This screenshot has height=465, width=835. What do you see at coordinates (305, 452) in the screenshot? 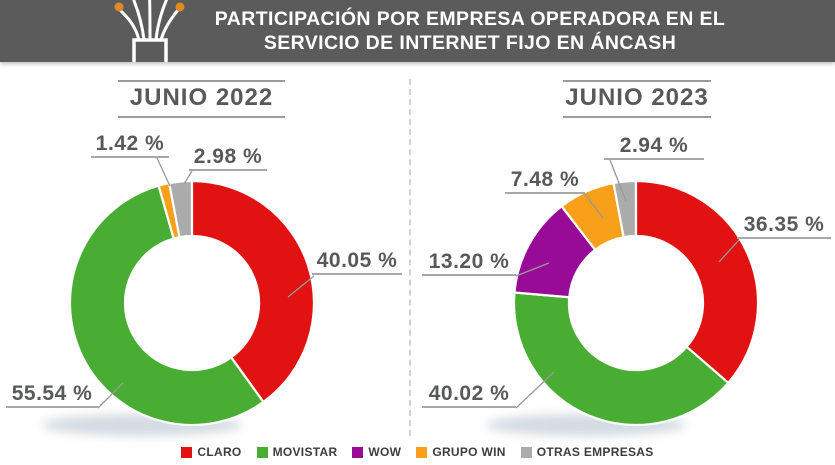
I see `legend-label: MOVISTAR` at bounding box center [305, 452].